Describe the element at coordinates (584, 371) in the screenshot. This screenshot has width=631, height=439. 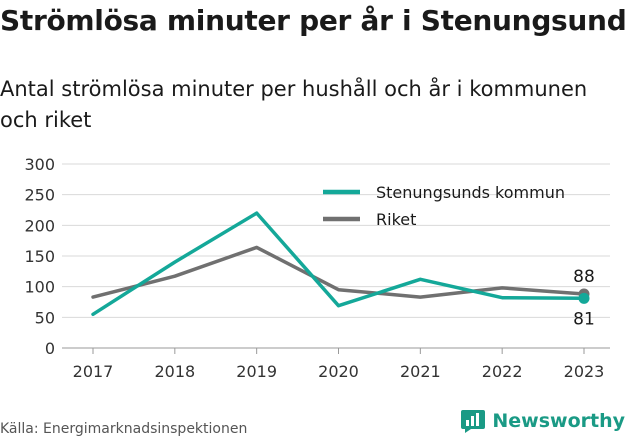
I see `x-tick-label: 2023` at that location.